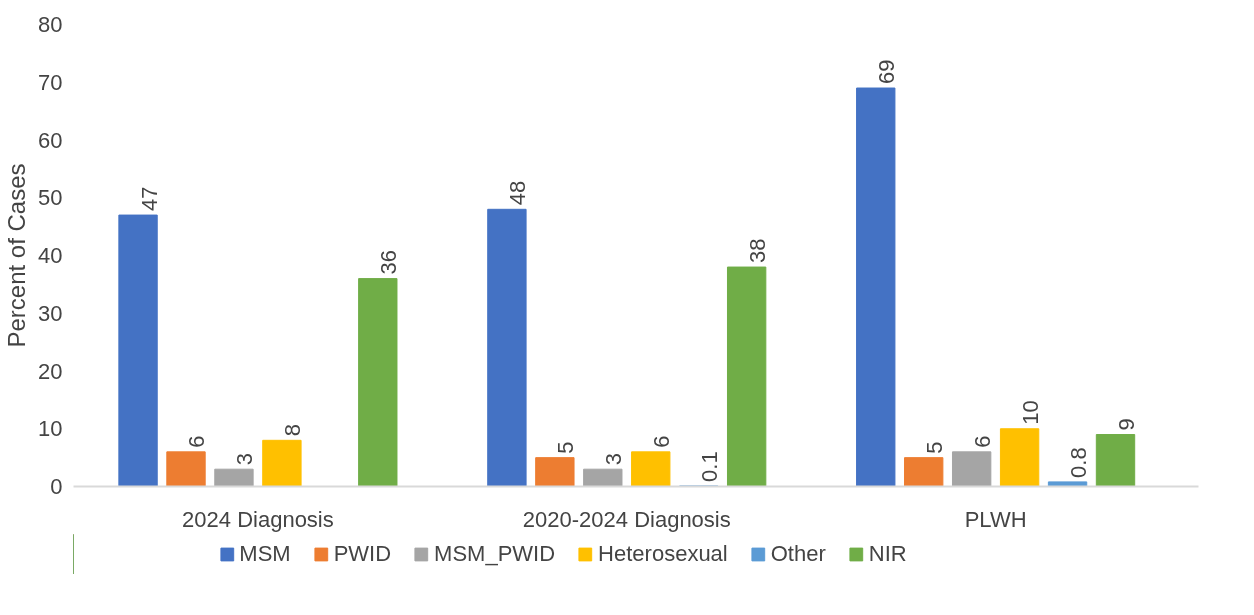  What do you see at coordinates (50, 255) in the screenshot?
I see `y-tick-label: 40` at bounding box center [50, 255].